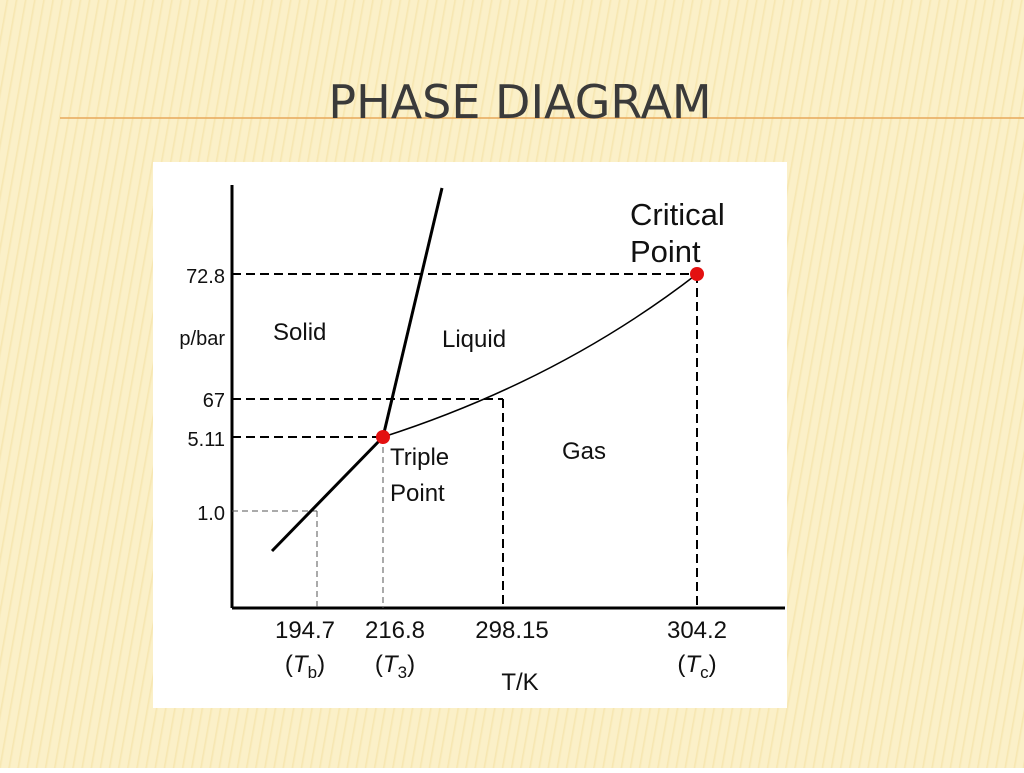 This screenshot has width=1024, height=773. What do you see at coordinates (677, 214) in the screenshot?
I see `point-label: Critical` at bounding box center [677, 214].